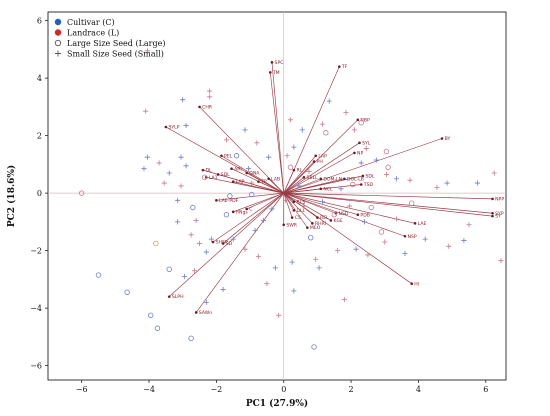 The height and width of the screenshot is (416, 550). Describe the element at coordinates (228, 156) in the screenshot. I see `vector-label: PEL` at that location.